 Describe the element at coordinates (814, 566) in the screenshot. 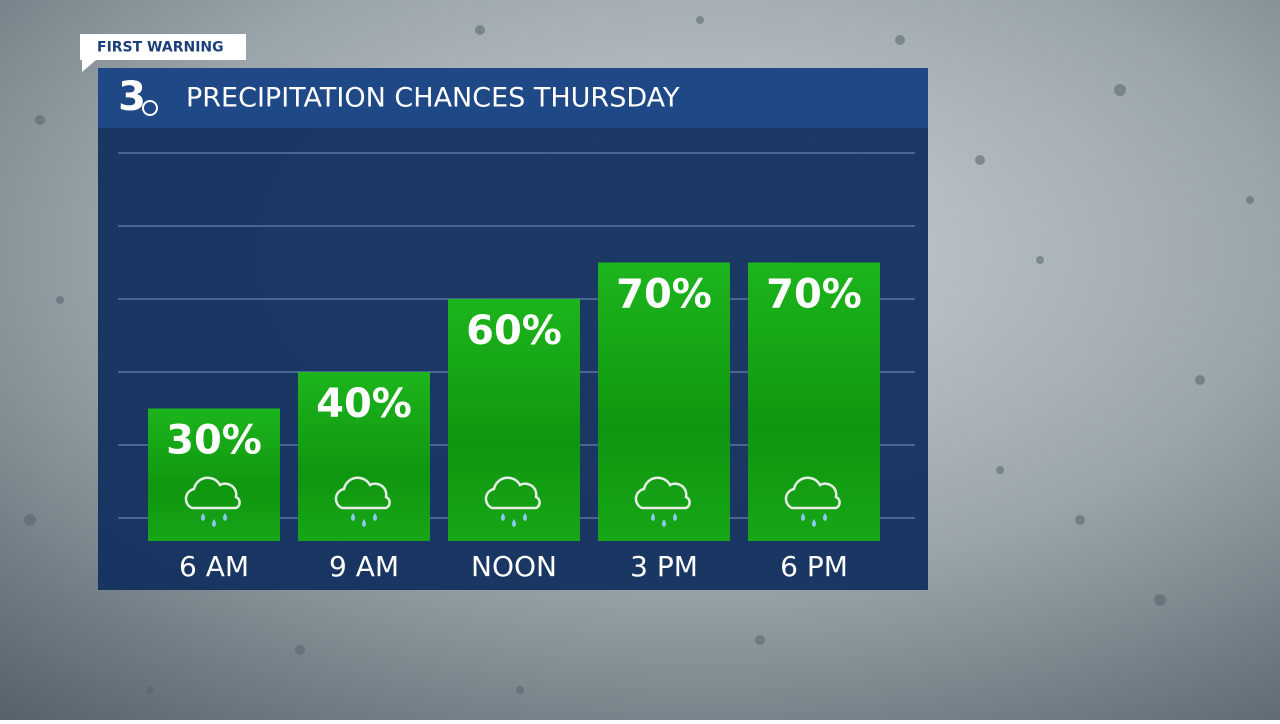

I see `x-tick-label: 6 PM` at that location.